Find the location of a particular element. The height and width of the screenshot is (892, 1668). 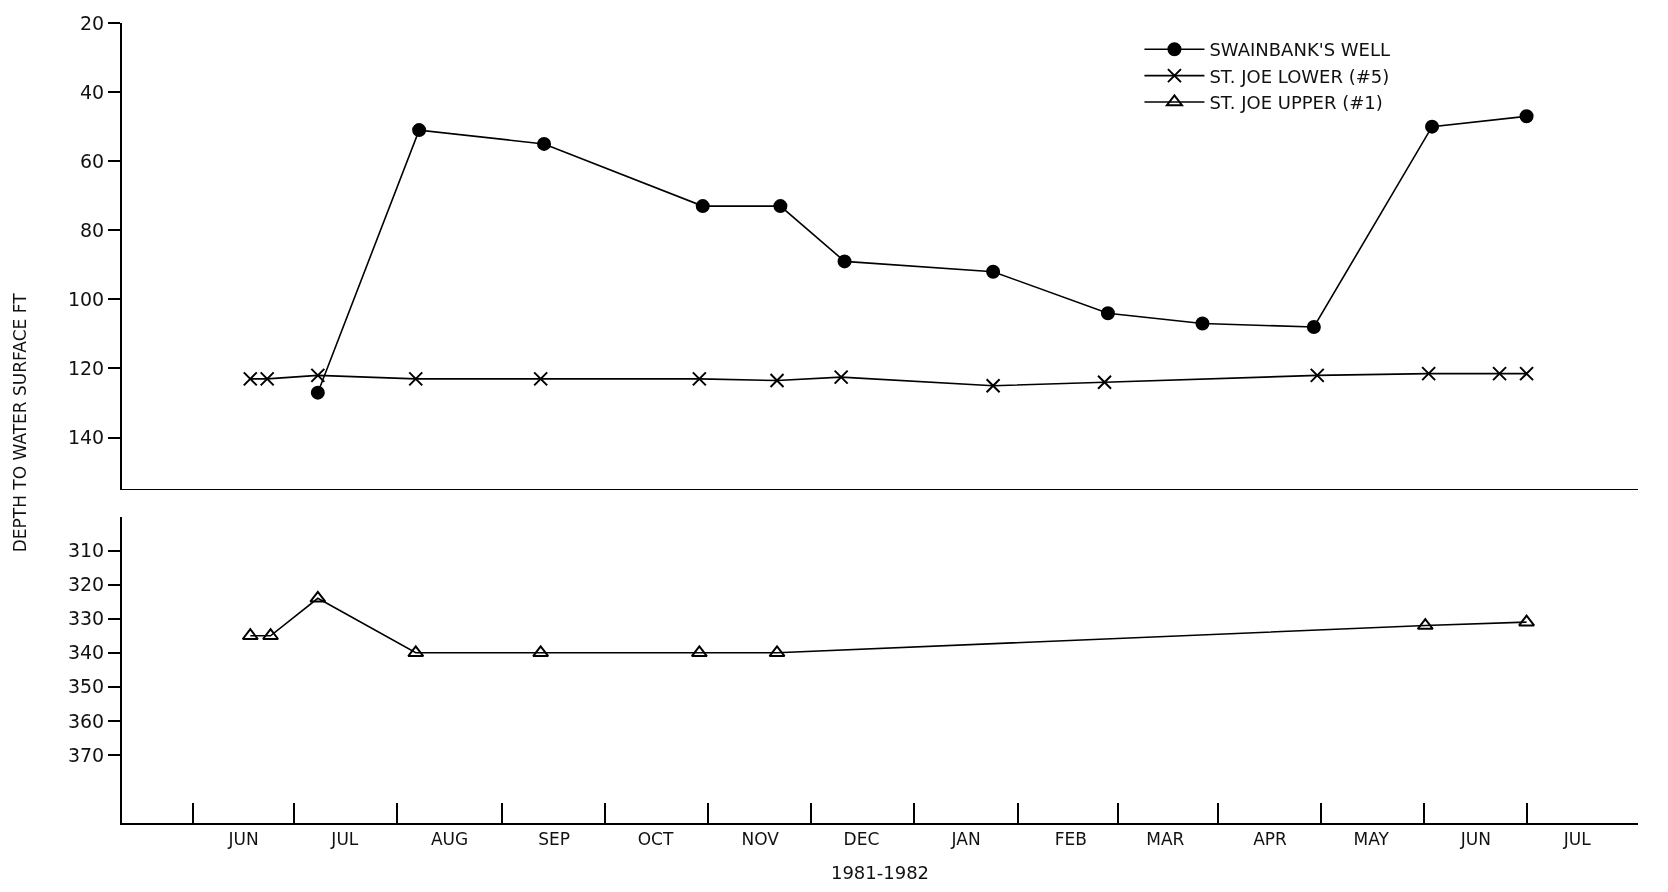

y-tick-label: 120 is located at coordinates (86, 368).